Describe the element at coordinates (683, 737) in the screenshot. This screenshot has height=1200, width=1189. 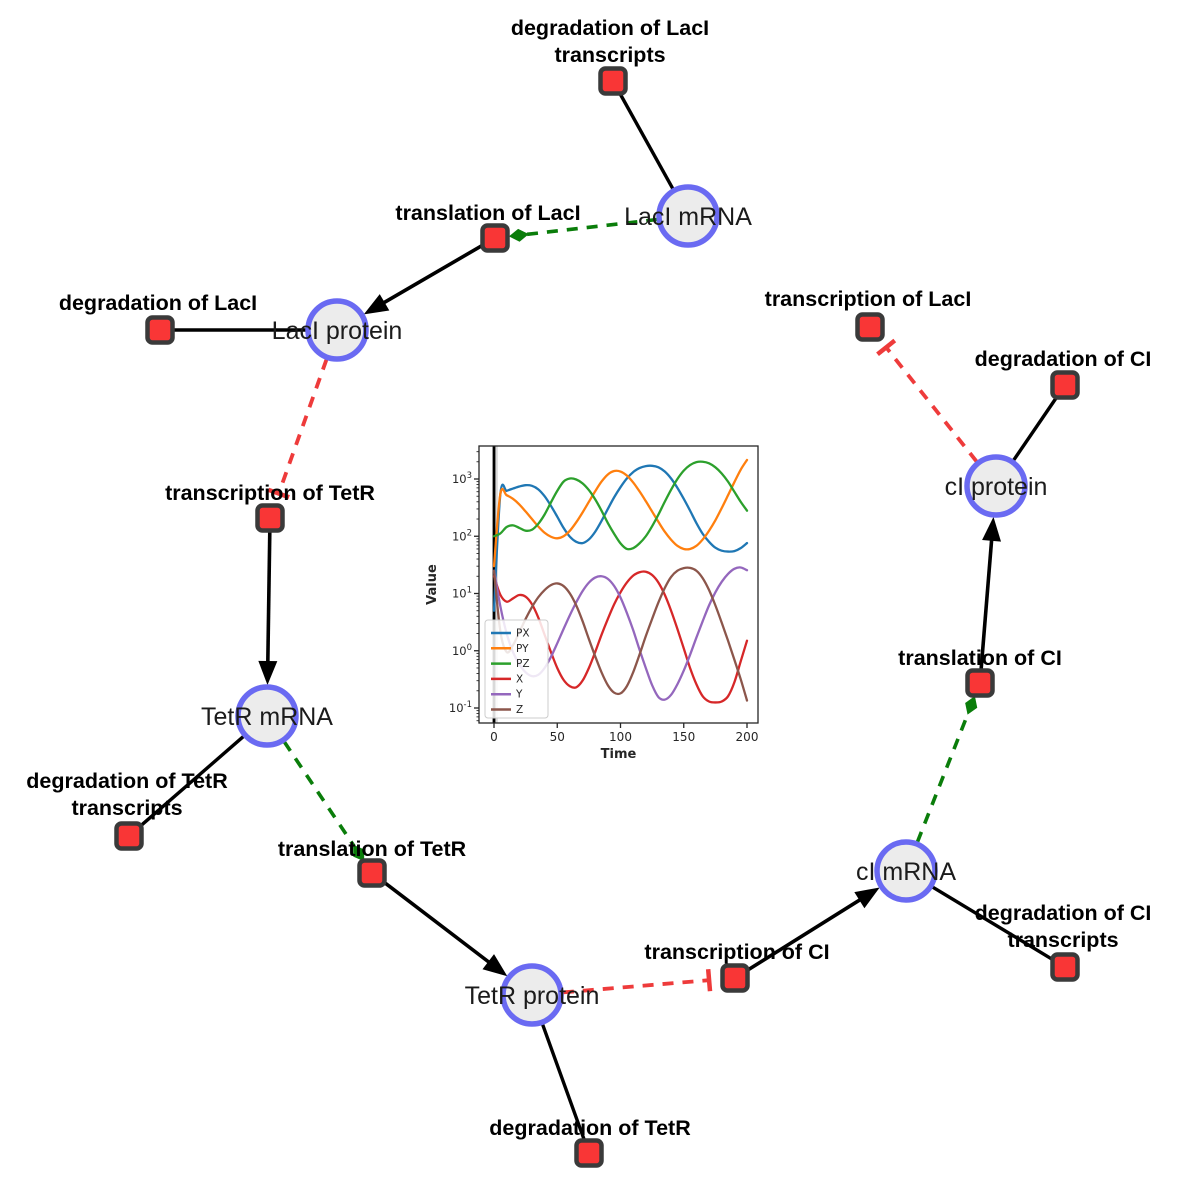
I see `x-tick-label: 150` at that location.